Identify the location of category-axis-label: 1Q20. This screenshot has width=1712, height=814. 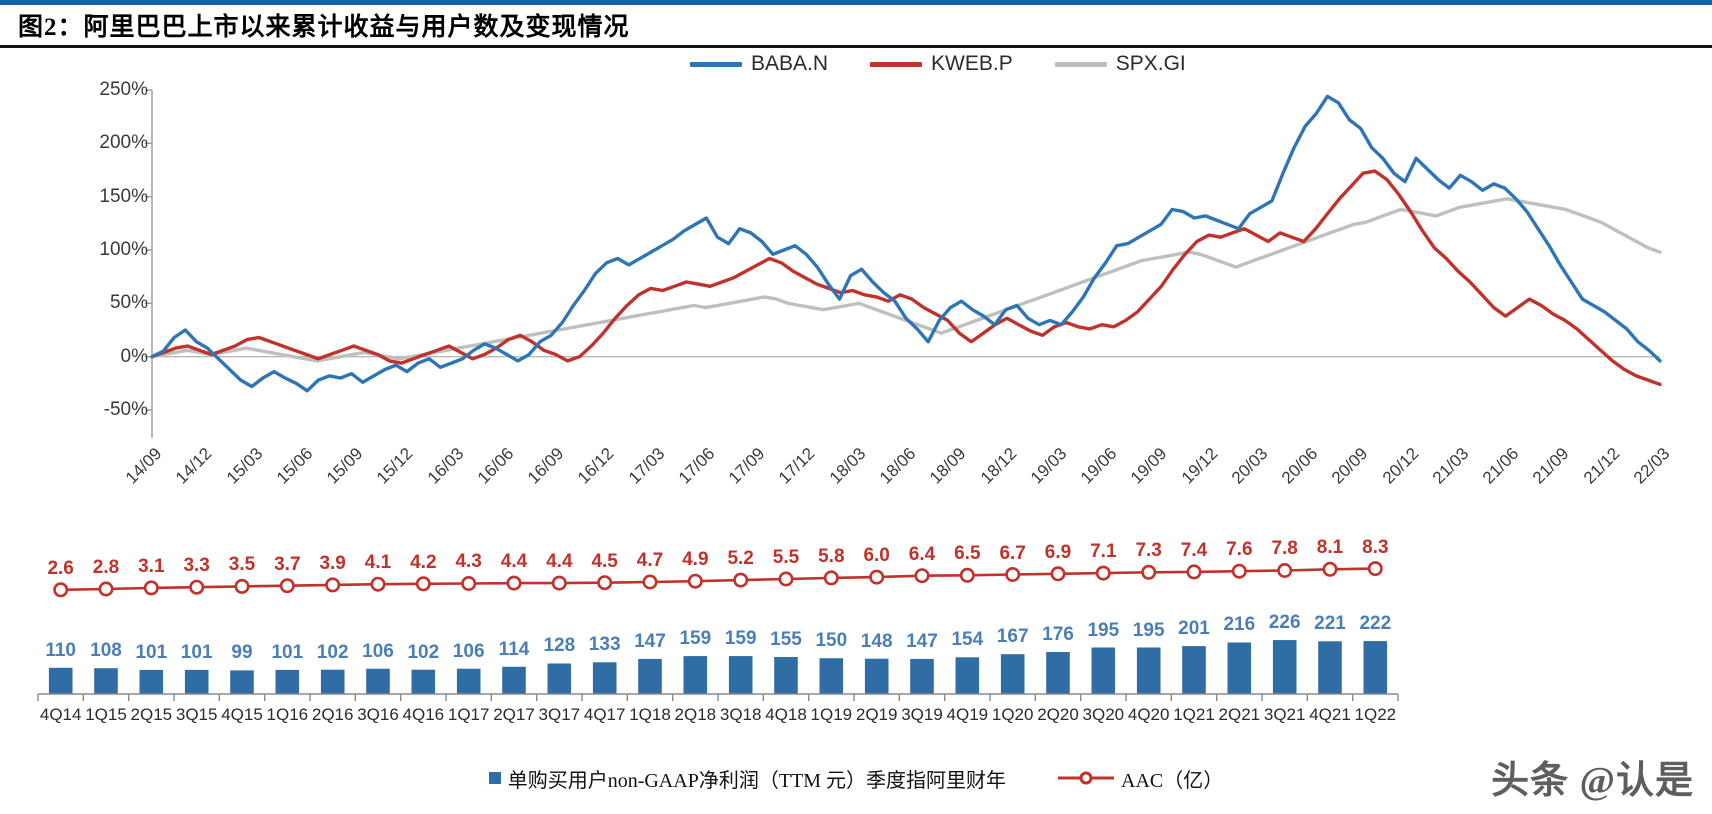
(1012, 714).